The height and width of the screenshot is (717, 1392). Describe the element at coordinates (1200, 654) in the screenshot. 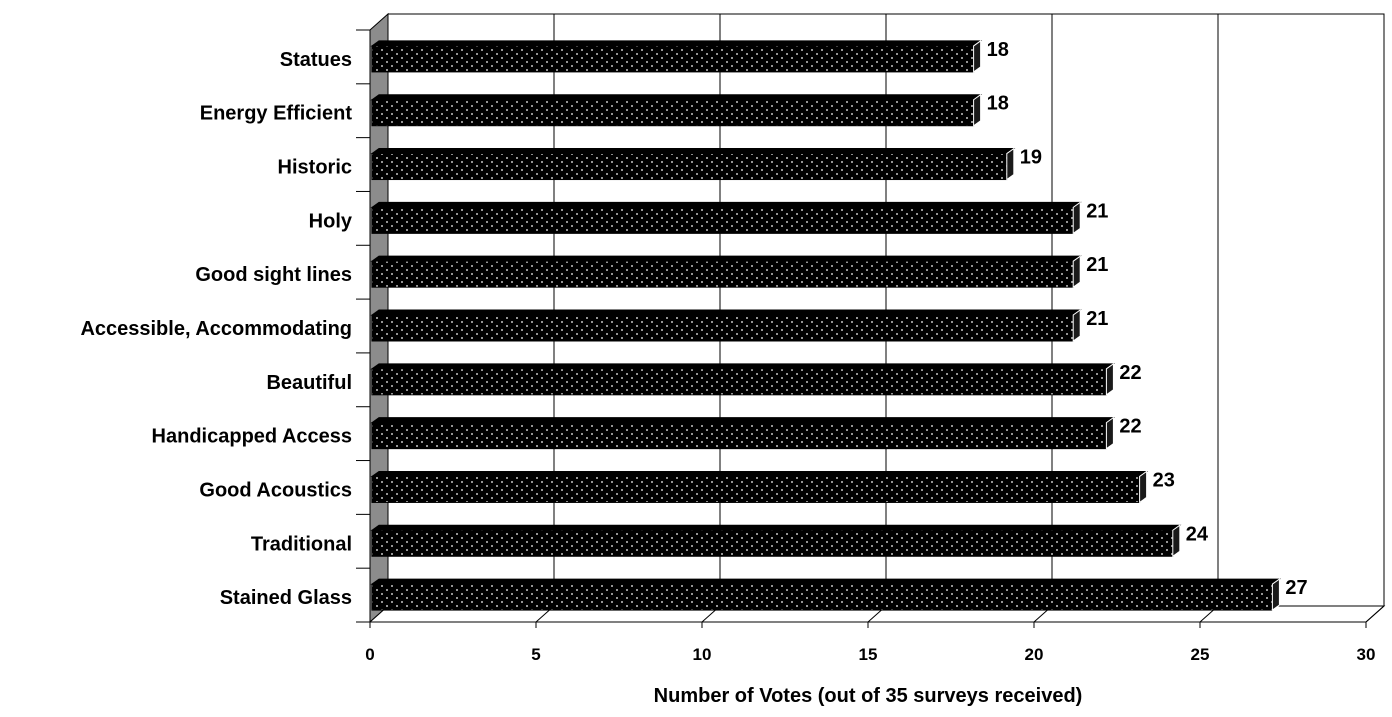

I see `x-tick-label: 25` at that location.